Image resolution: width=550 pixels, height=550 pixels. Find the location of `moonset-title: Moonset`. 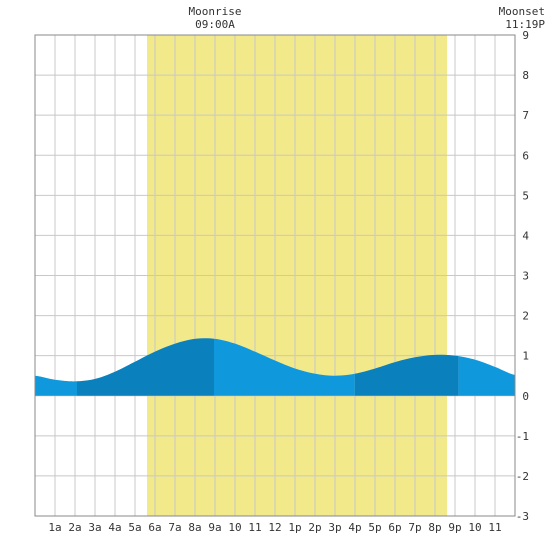

moonset-title: Moonset is located at coordinates (522, 11).